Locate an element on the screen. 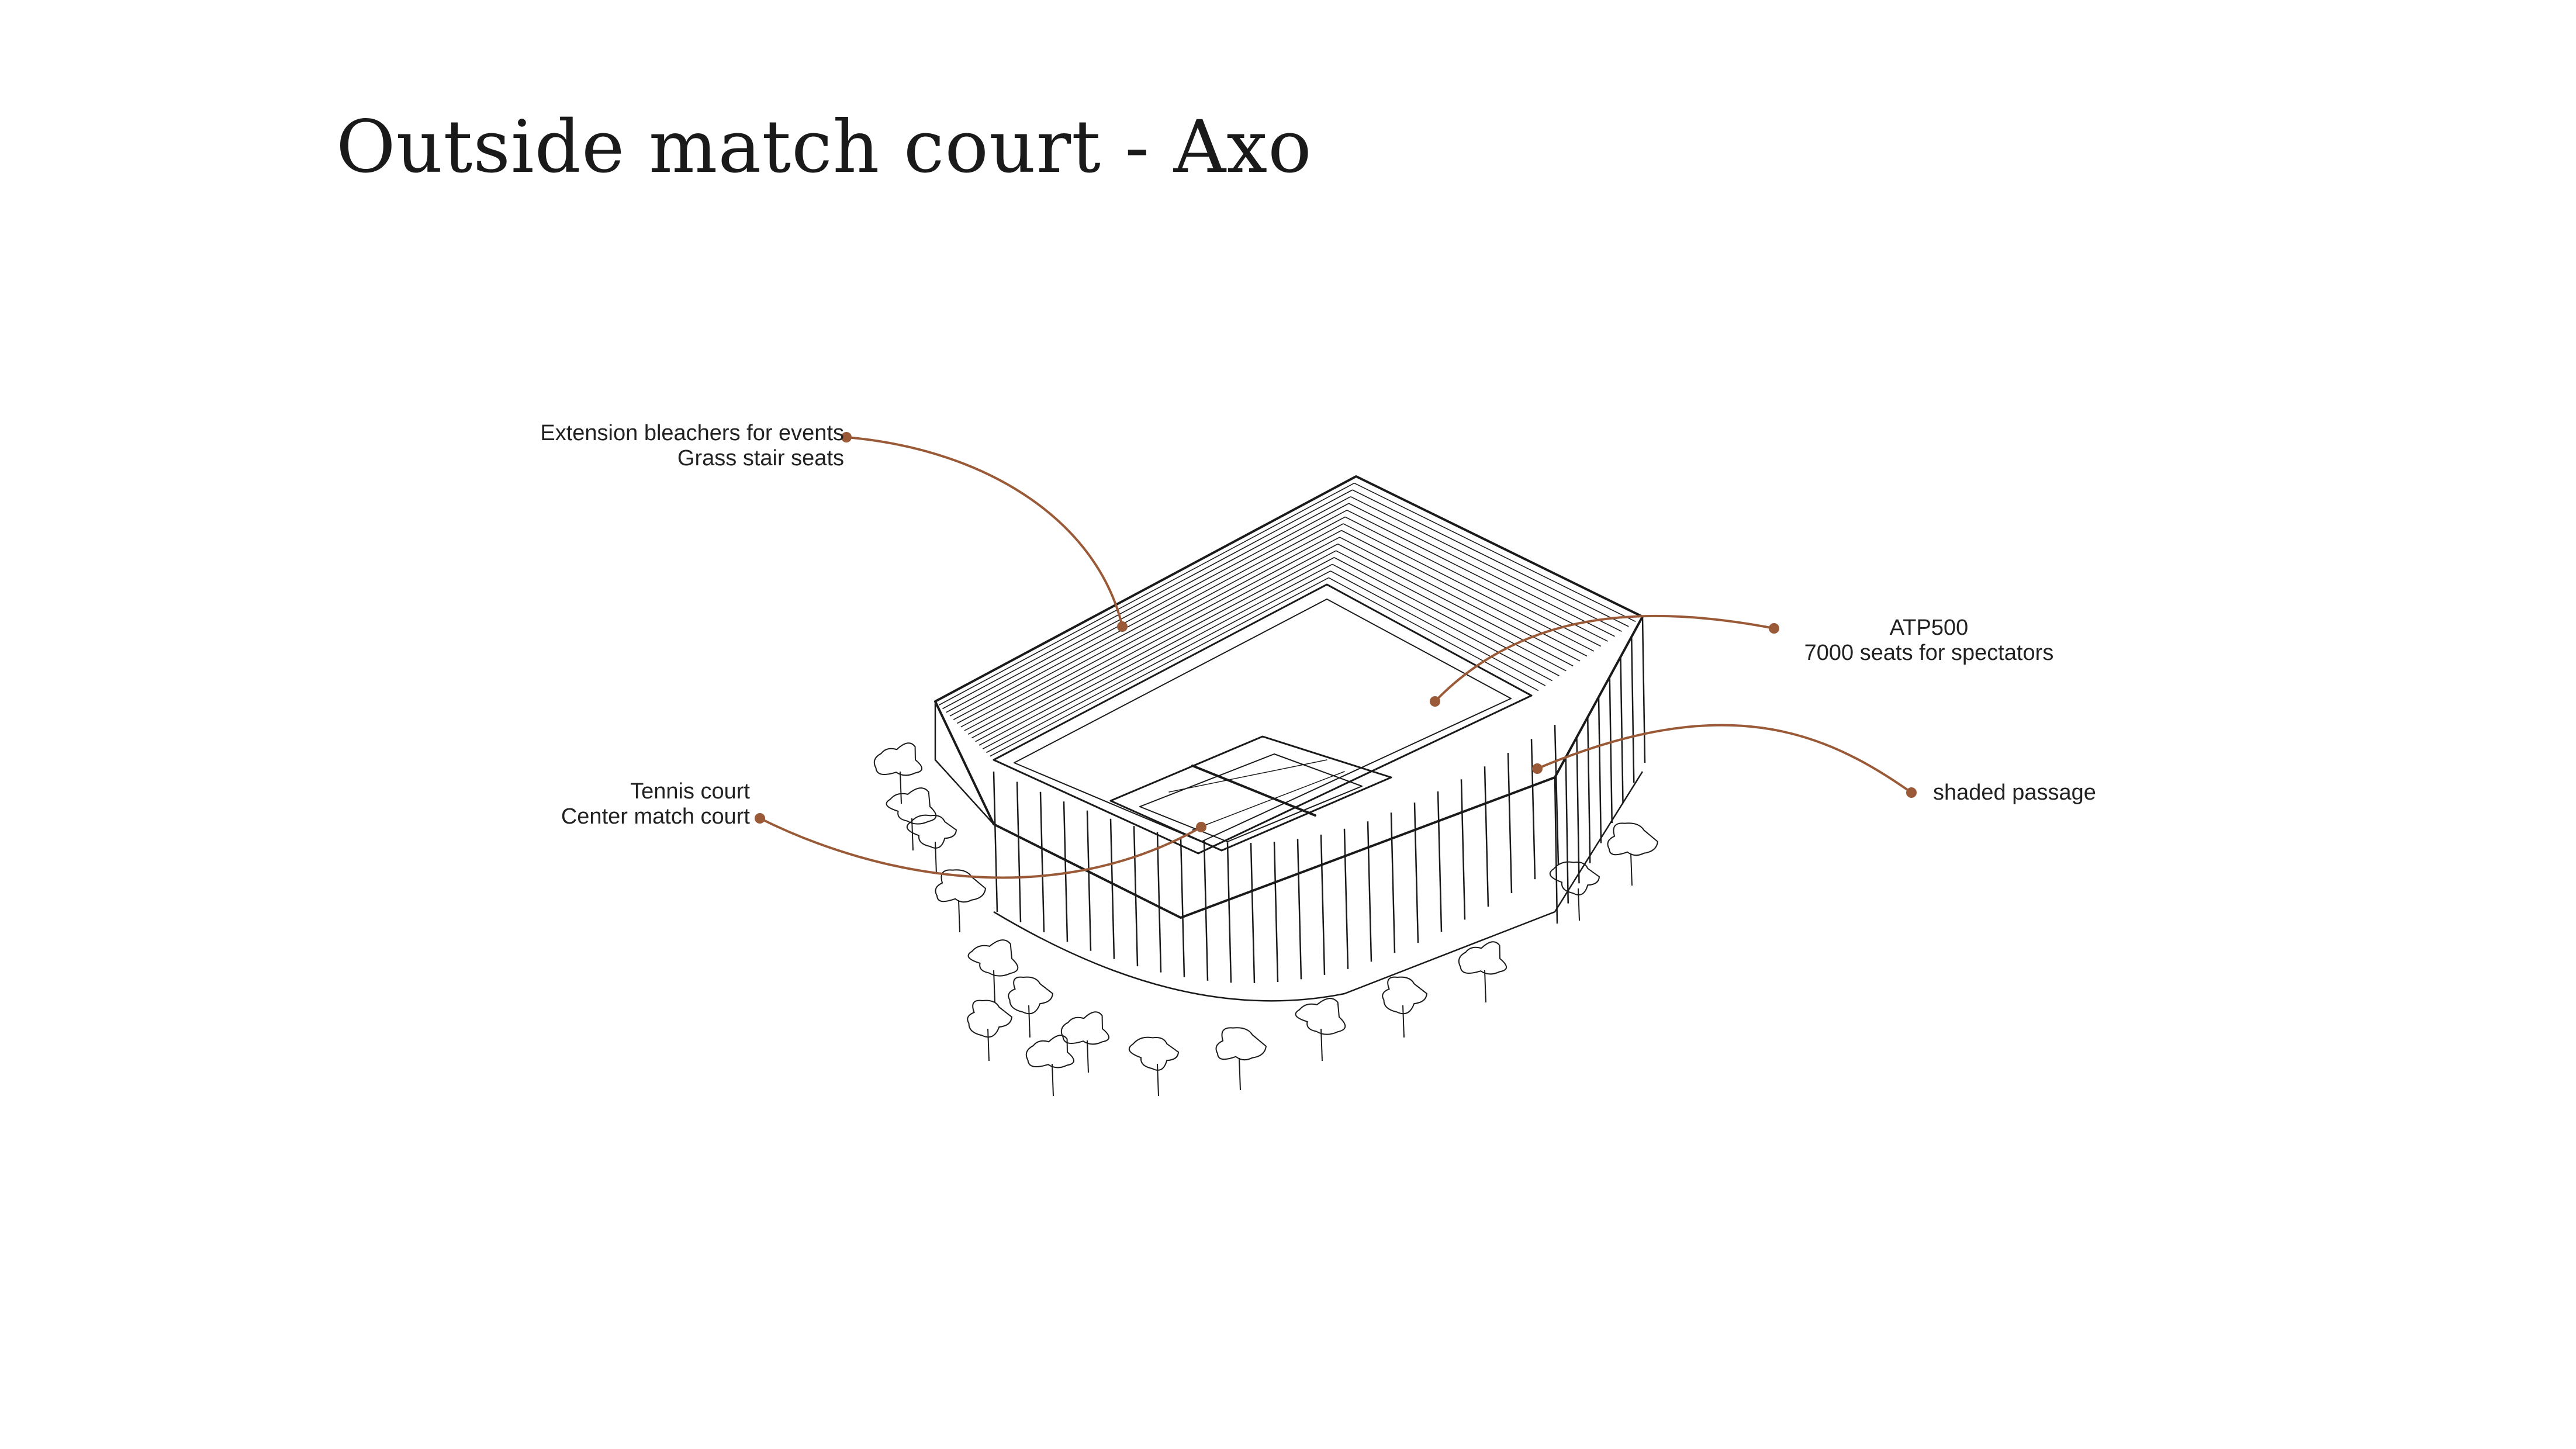 The image size is (2576, 1449). dot-court-target is located at coordinates (1201, 827).